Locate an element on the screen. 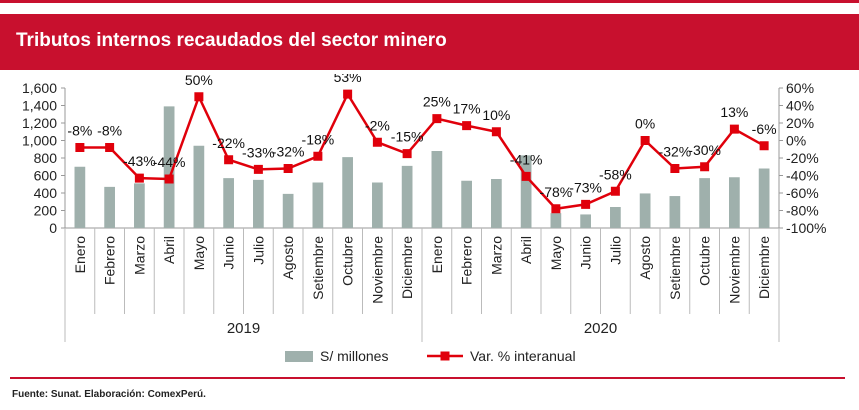 This screenshot has height=410, width=859. data-label: -30% is located at coordinates (704, 150).